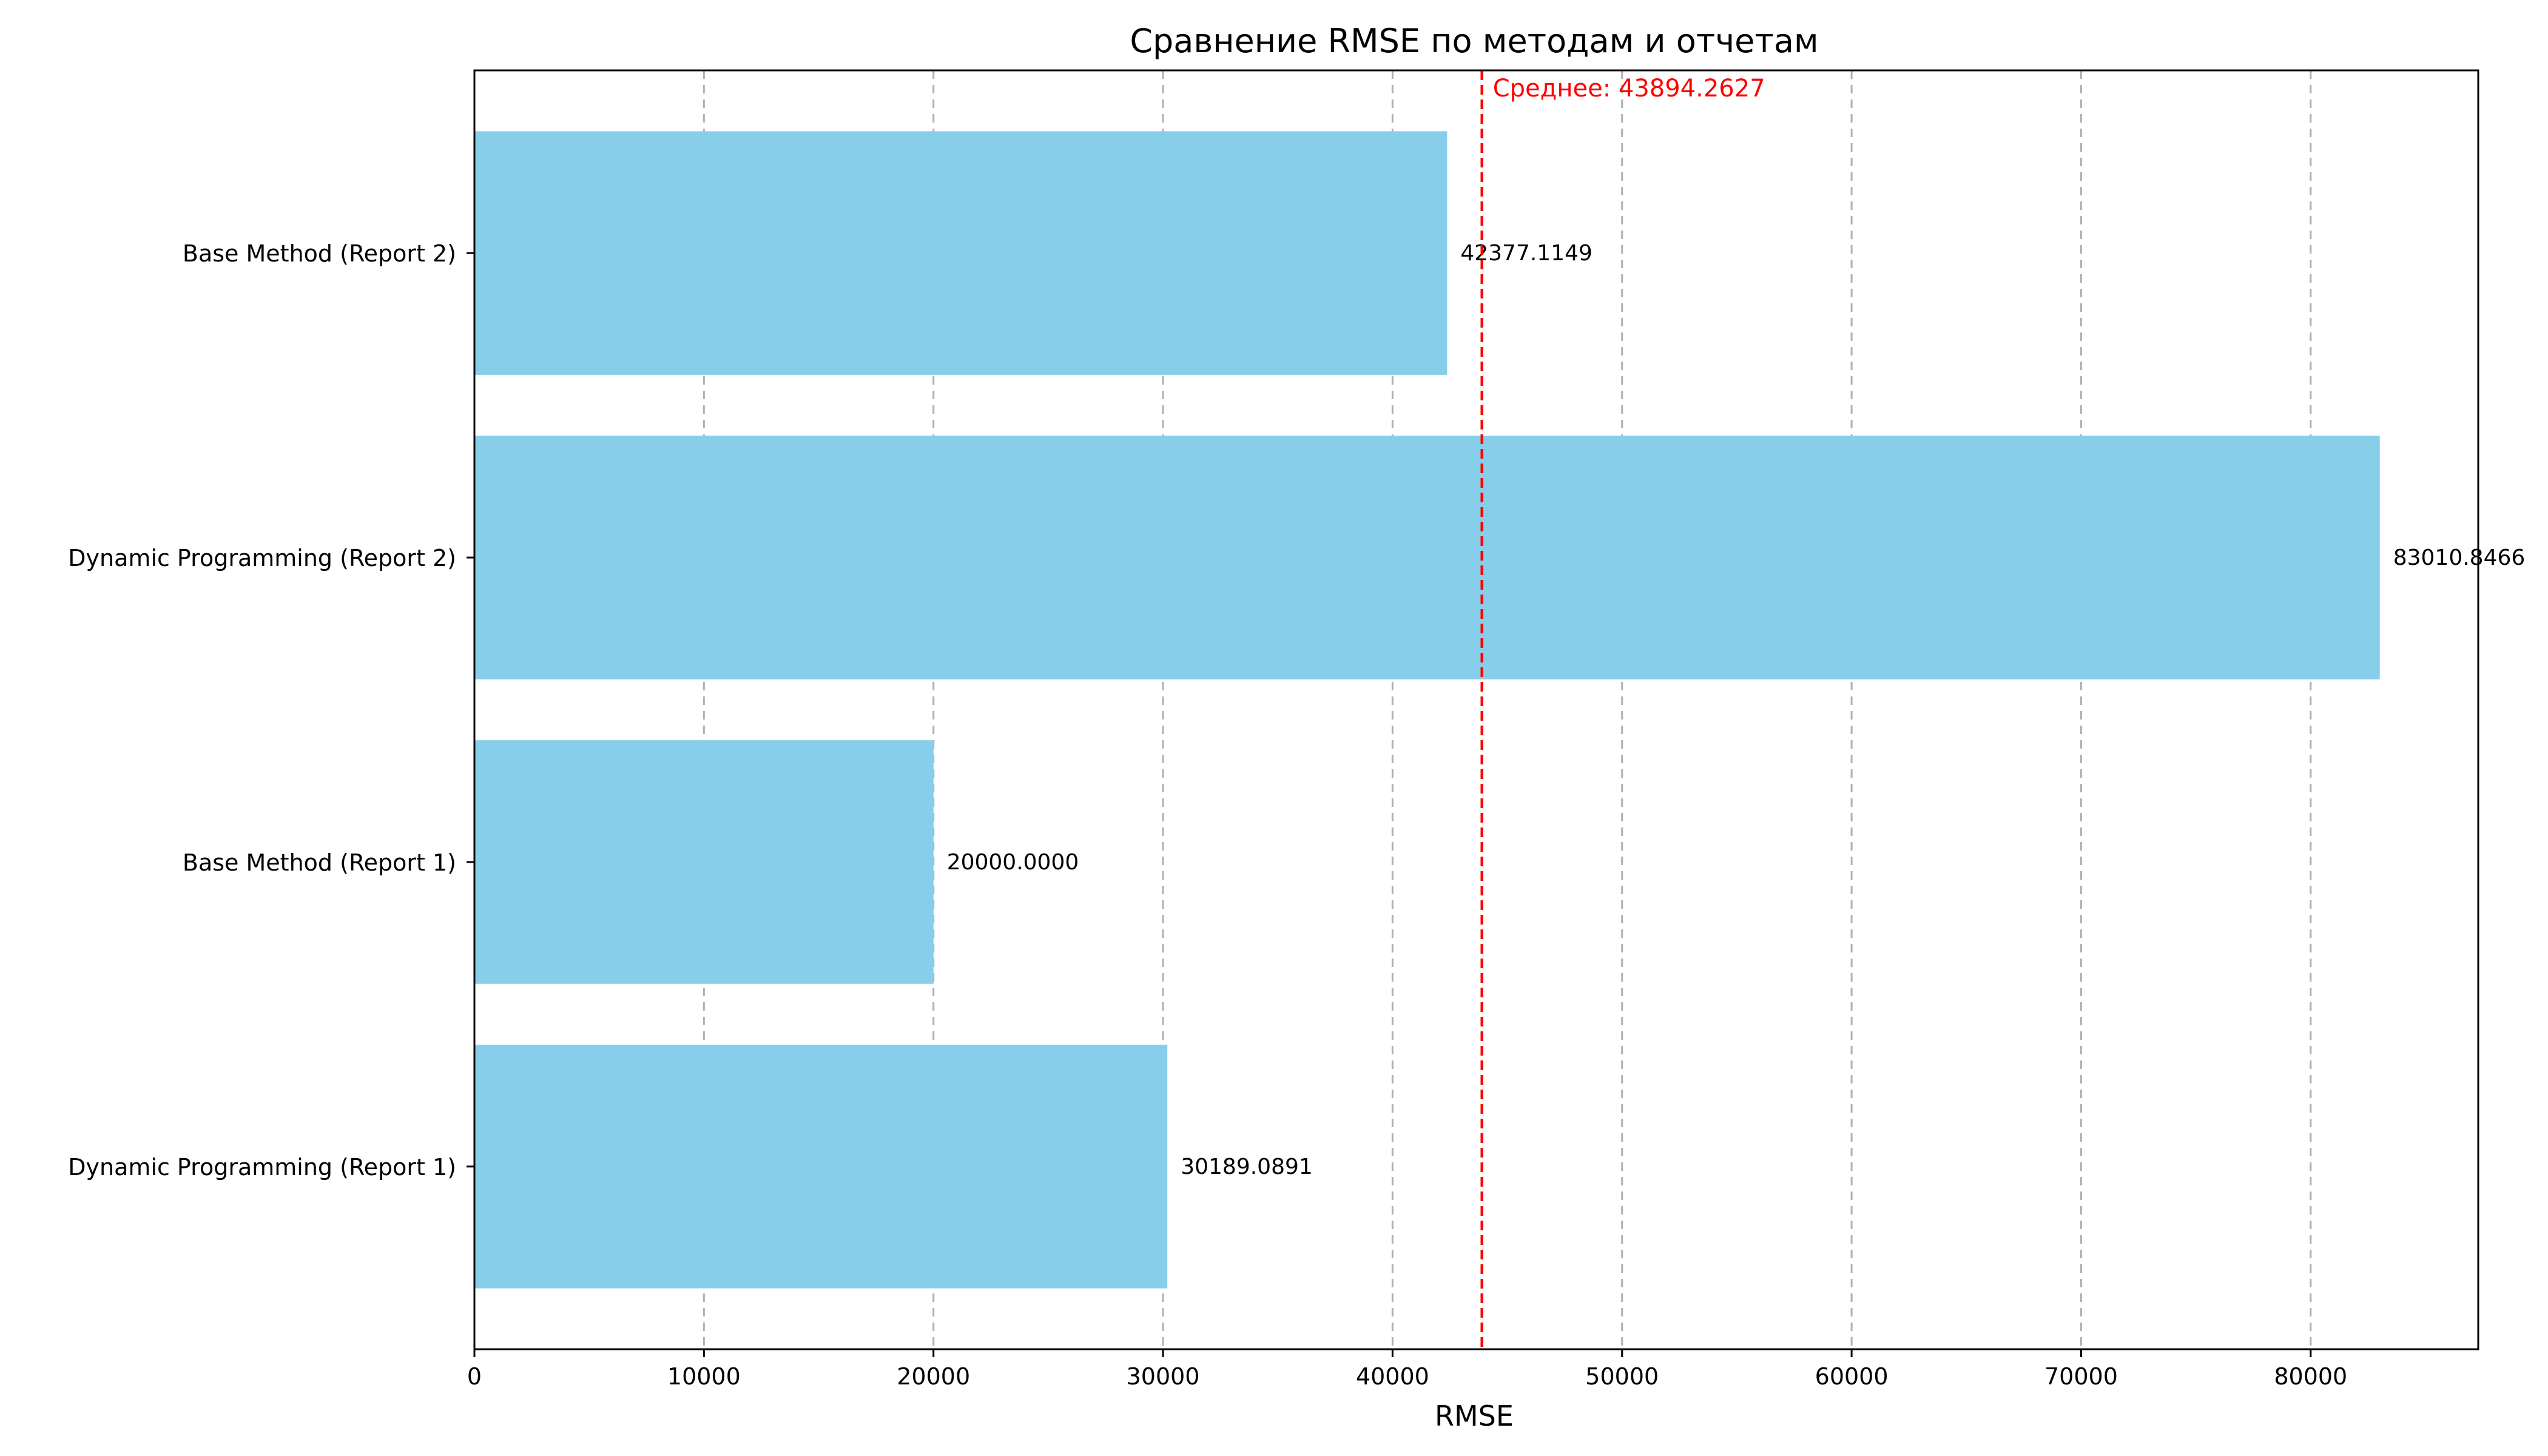 The image size is (2548, 1456). Describe the element at coordinates (933, 1376) in the screenshot. I see `x-tick-label: 20000` at that location.